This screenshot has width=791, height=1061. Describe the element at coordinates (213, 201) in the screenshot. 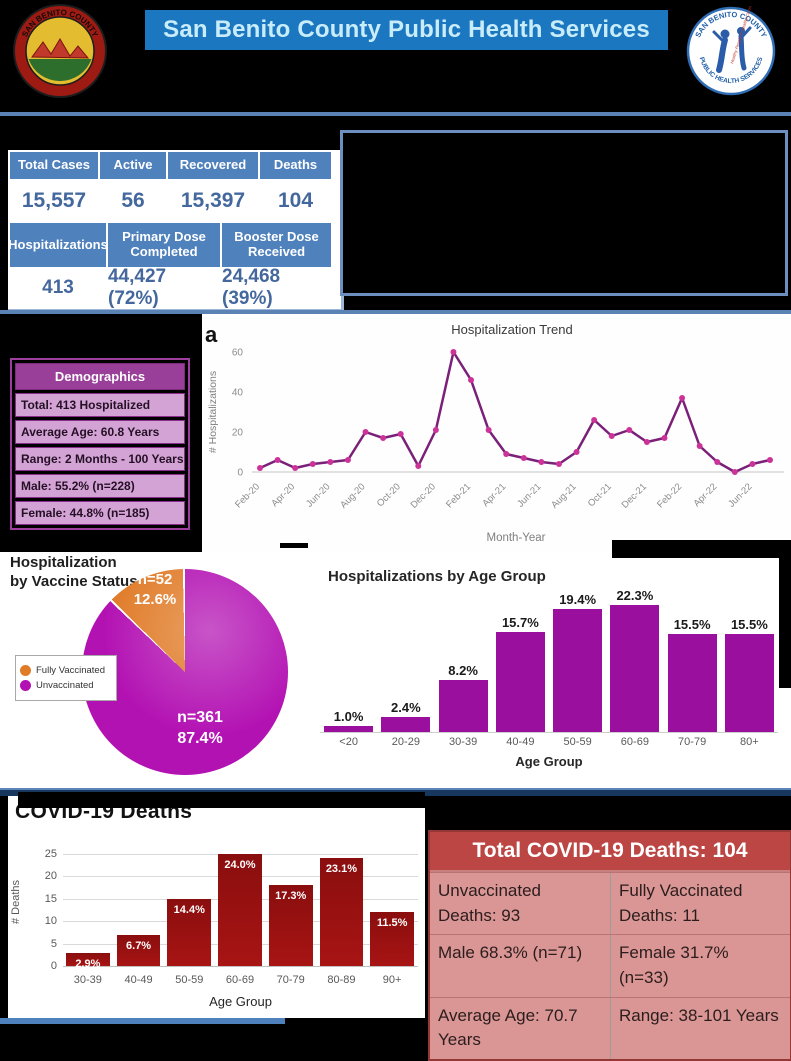

I see `stats-value-recovered: 15,397` at that location.